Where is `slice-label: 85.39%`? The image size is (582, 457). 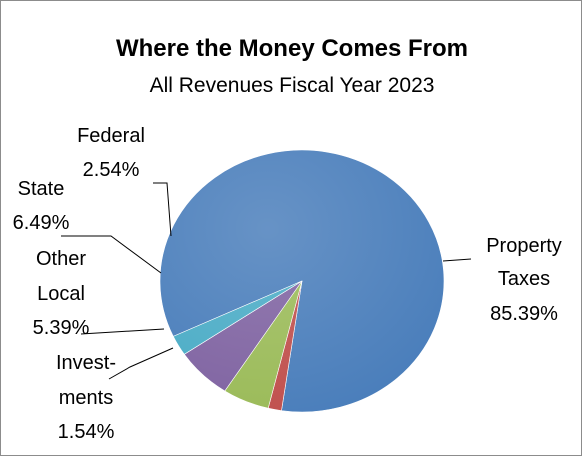 slice-label: 85.39% is located at coordinates (524, 314).